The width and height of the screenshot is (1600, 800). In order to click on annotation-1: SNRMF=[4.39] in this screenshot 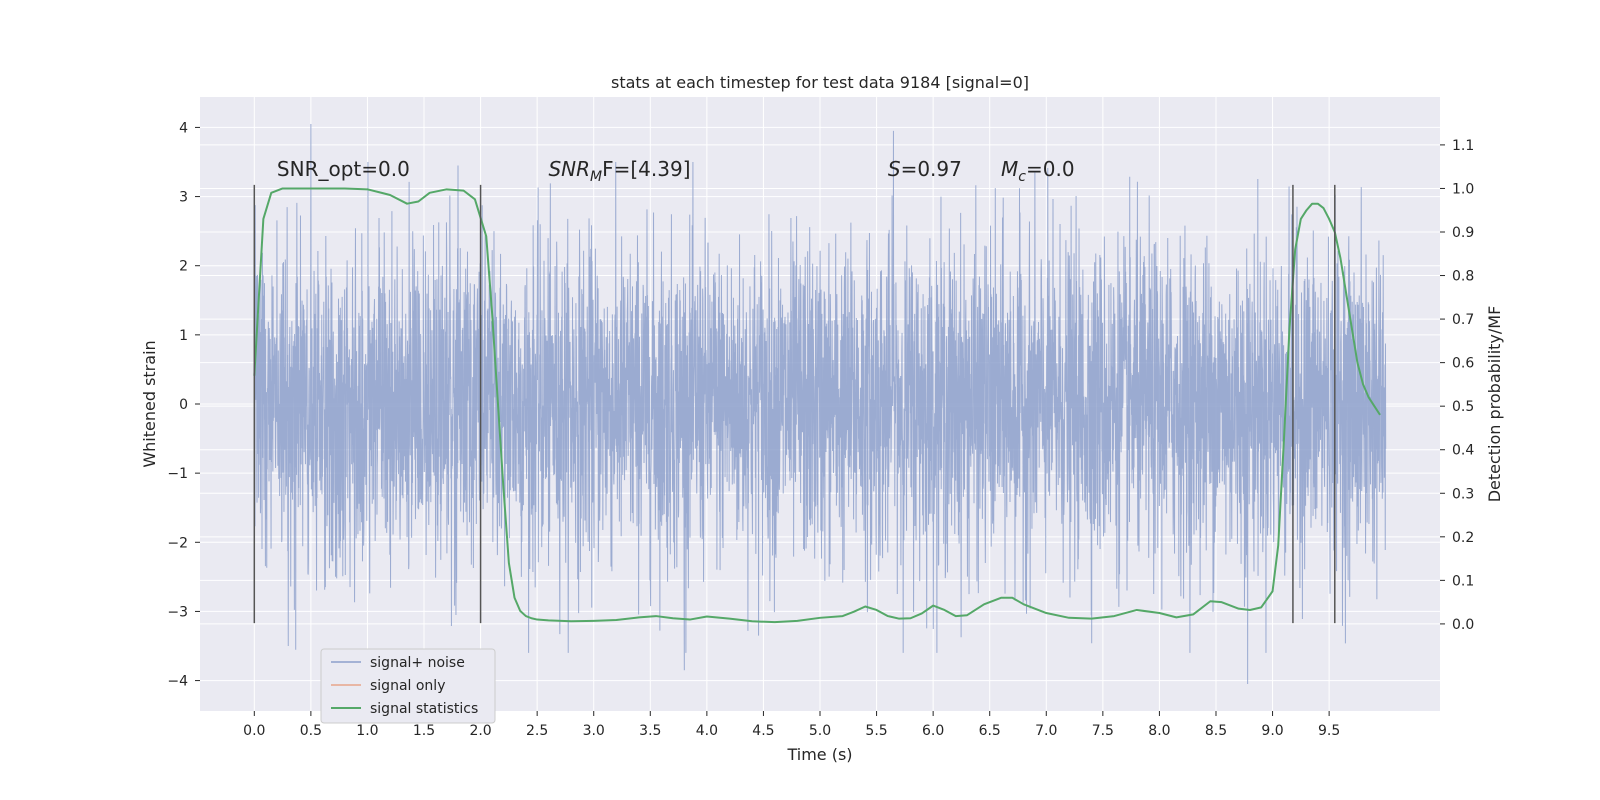, I will do `click(619, 171)`.